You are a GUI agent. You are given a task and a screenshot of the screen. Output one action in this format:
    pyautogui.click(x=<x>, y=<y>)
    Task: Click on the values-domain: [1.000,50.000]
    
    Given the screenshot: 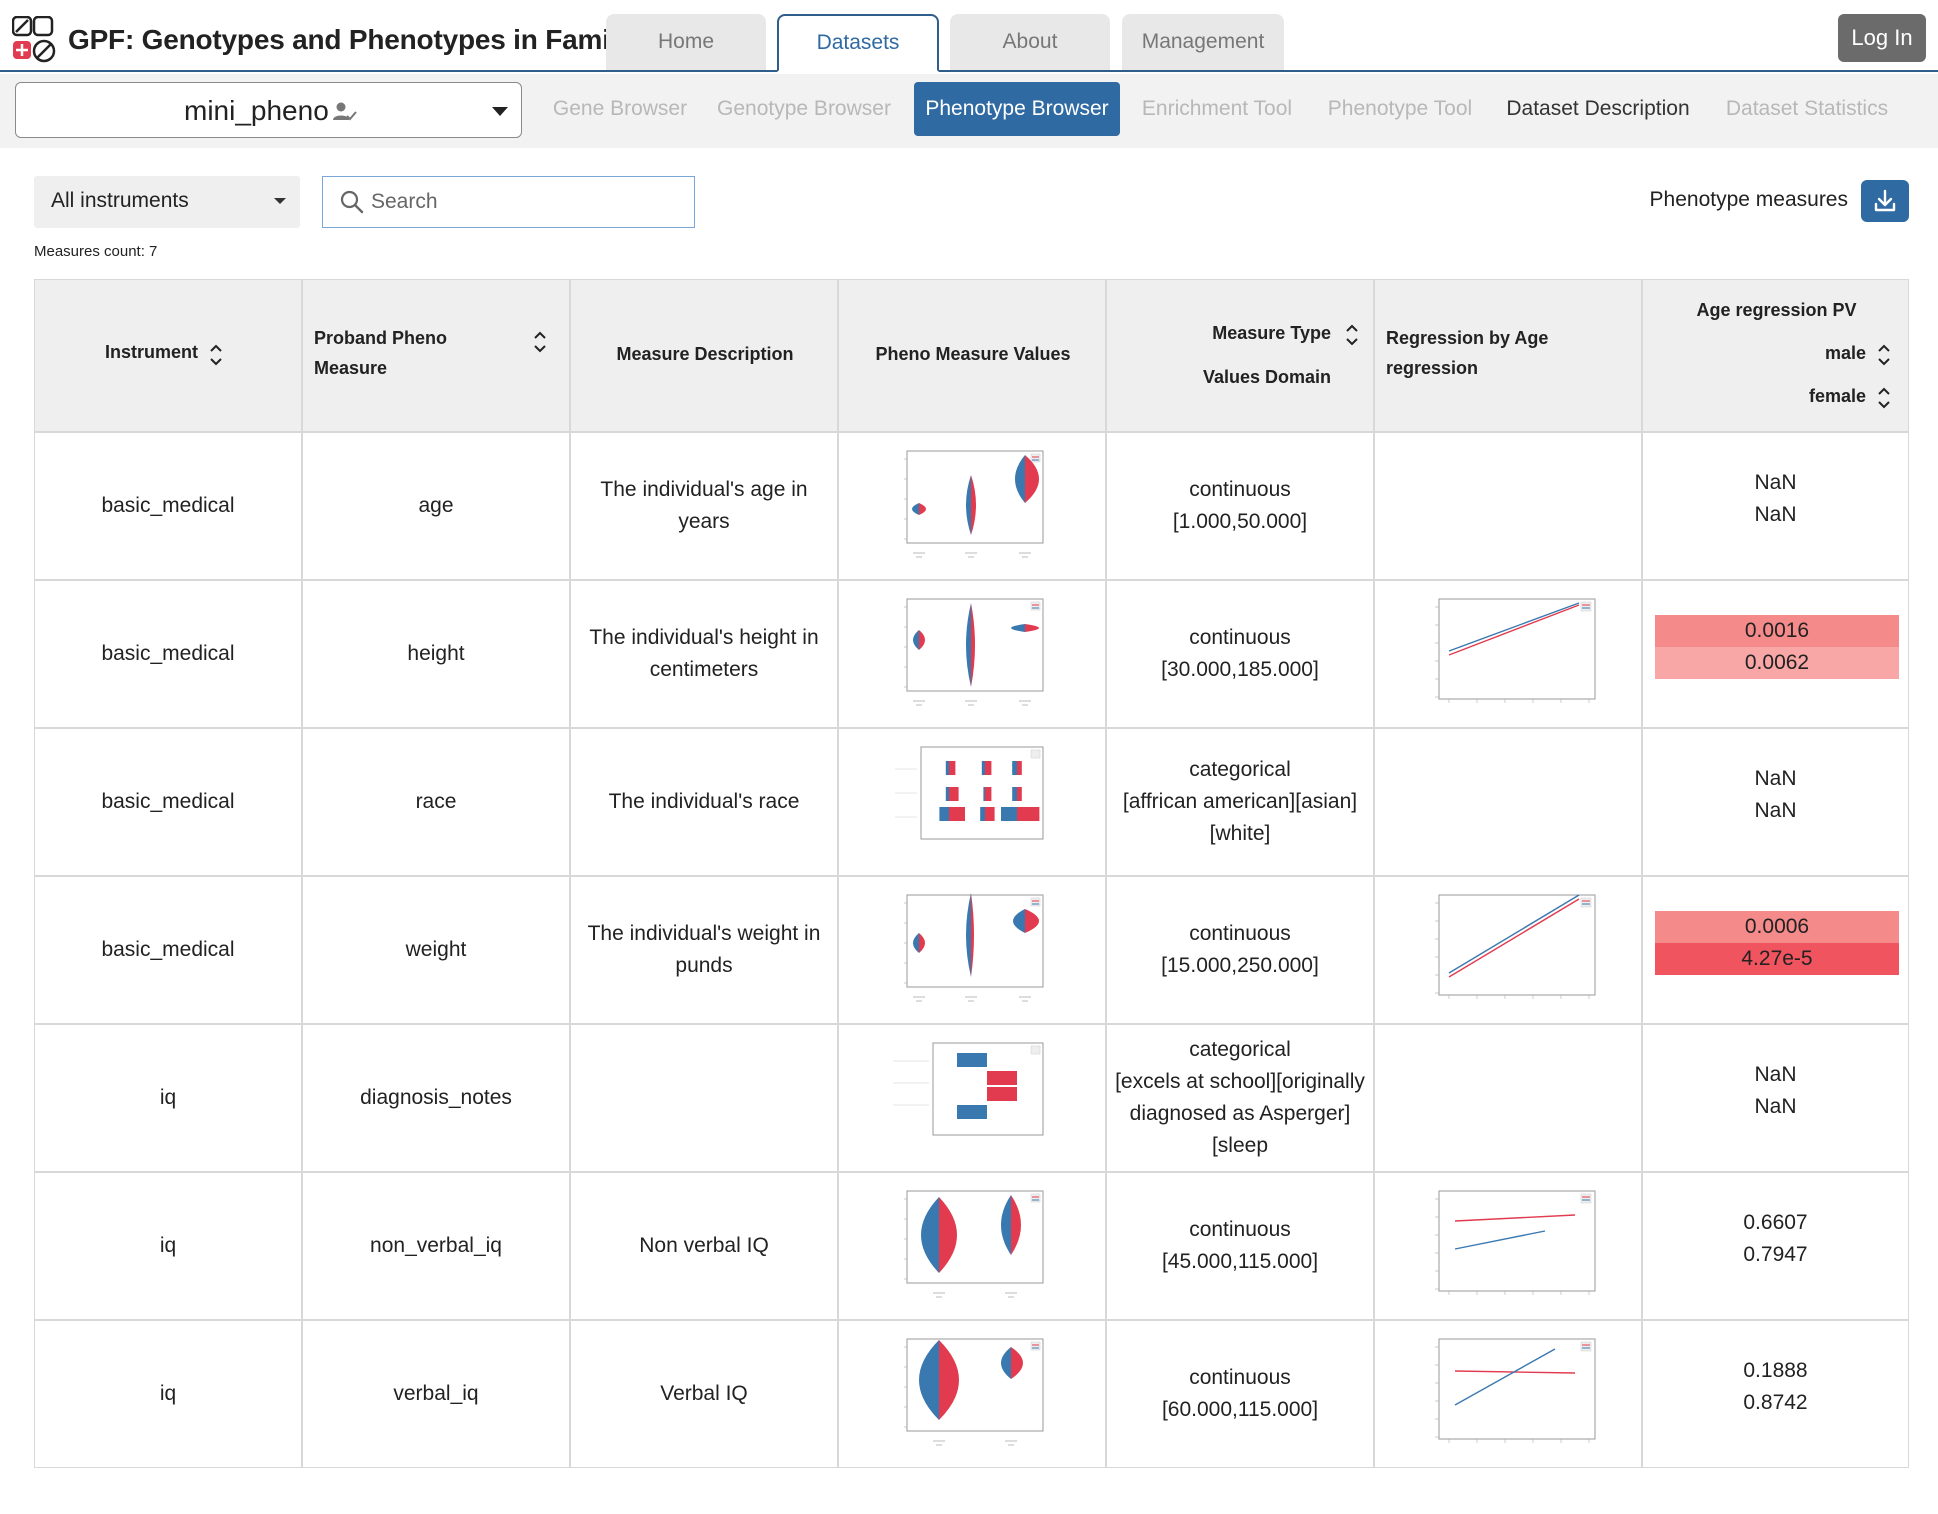 What is the action you would take?
    pyautogui.click(x=1240, y=521)
    